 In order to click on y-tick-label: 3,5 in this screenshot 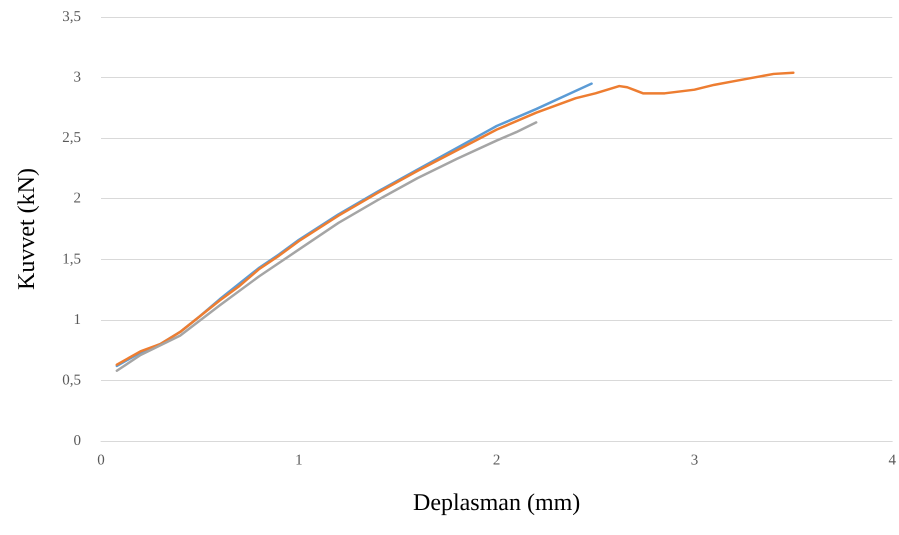, I will do `click(71, 17)`.